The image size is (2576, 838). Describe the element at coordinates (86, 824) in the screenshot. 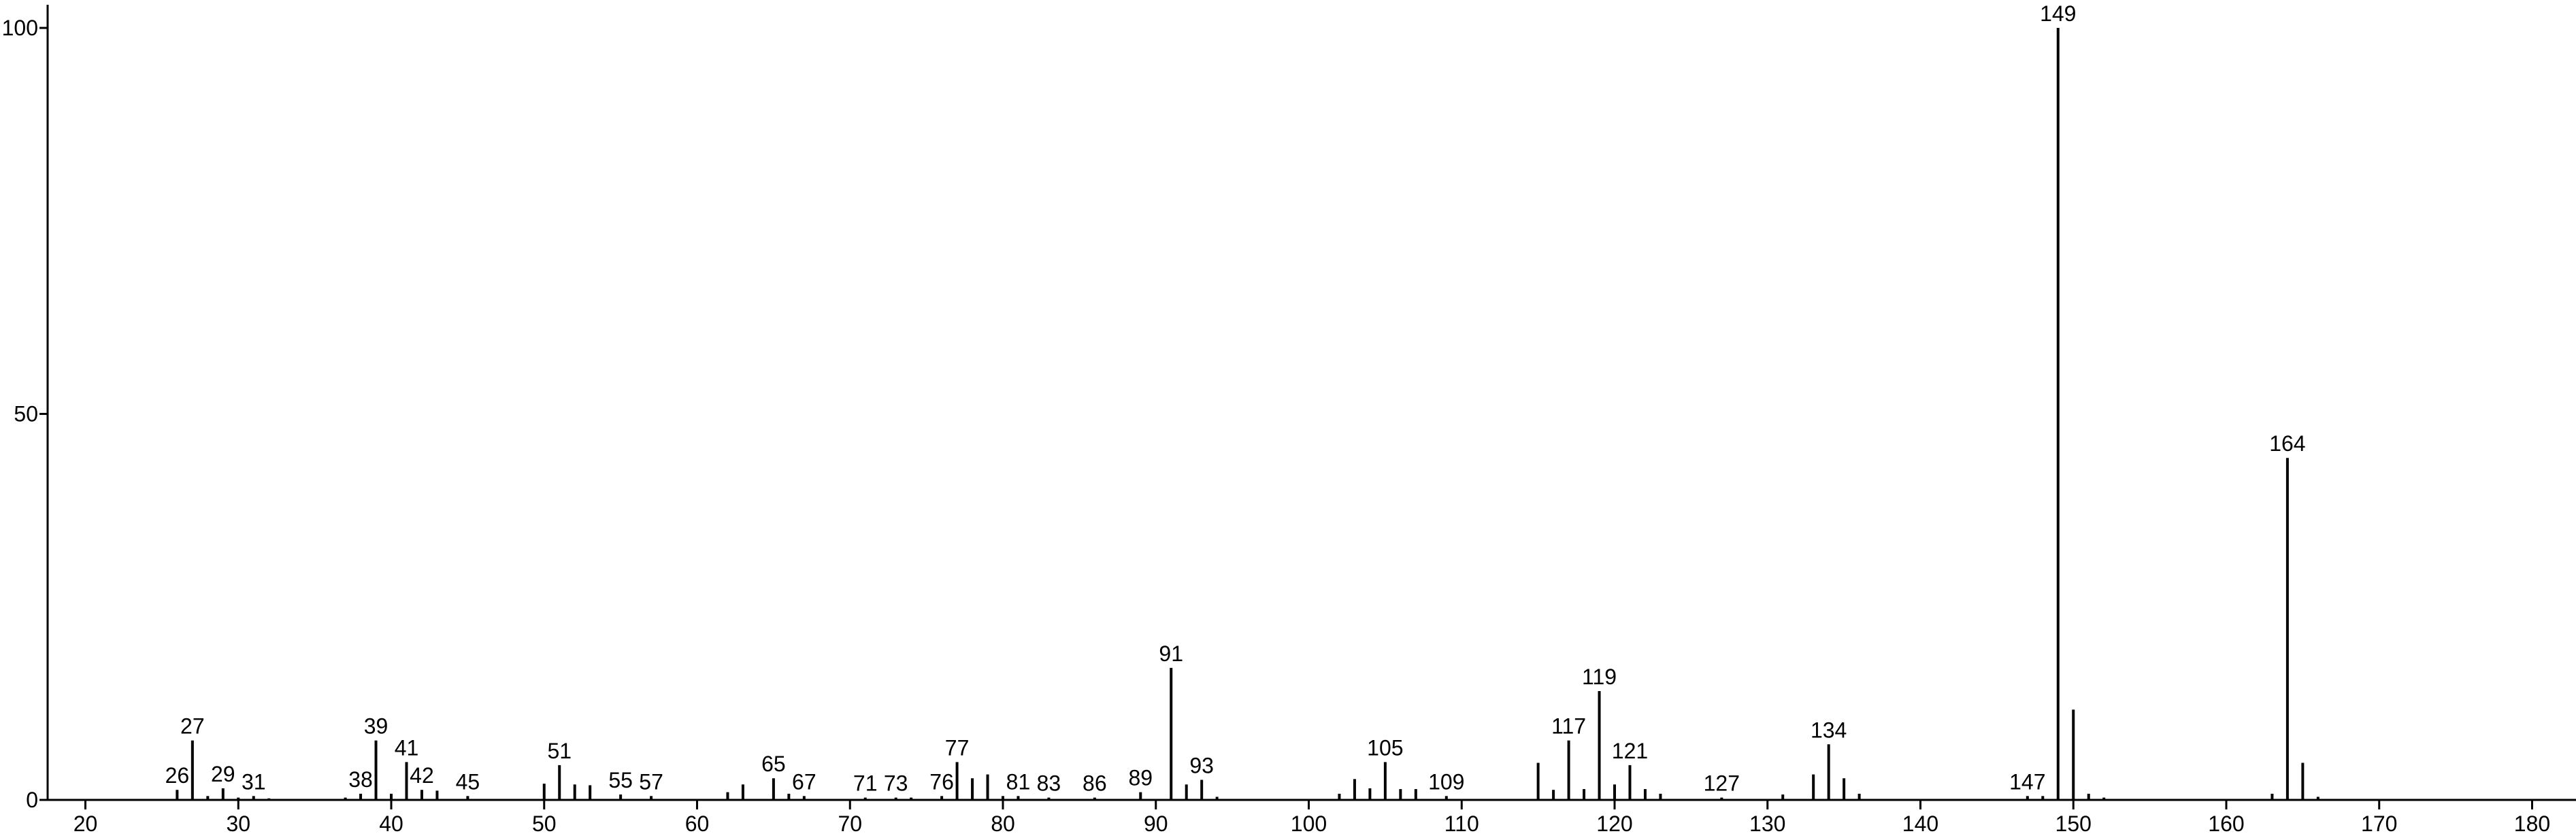

I see `x-tick-label: 20` at that location.